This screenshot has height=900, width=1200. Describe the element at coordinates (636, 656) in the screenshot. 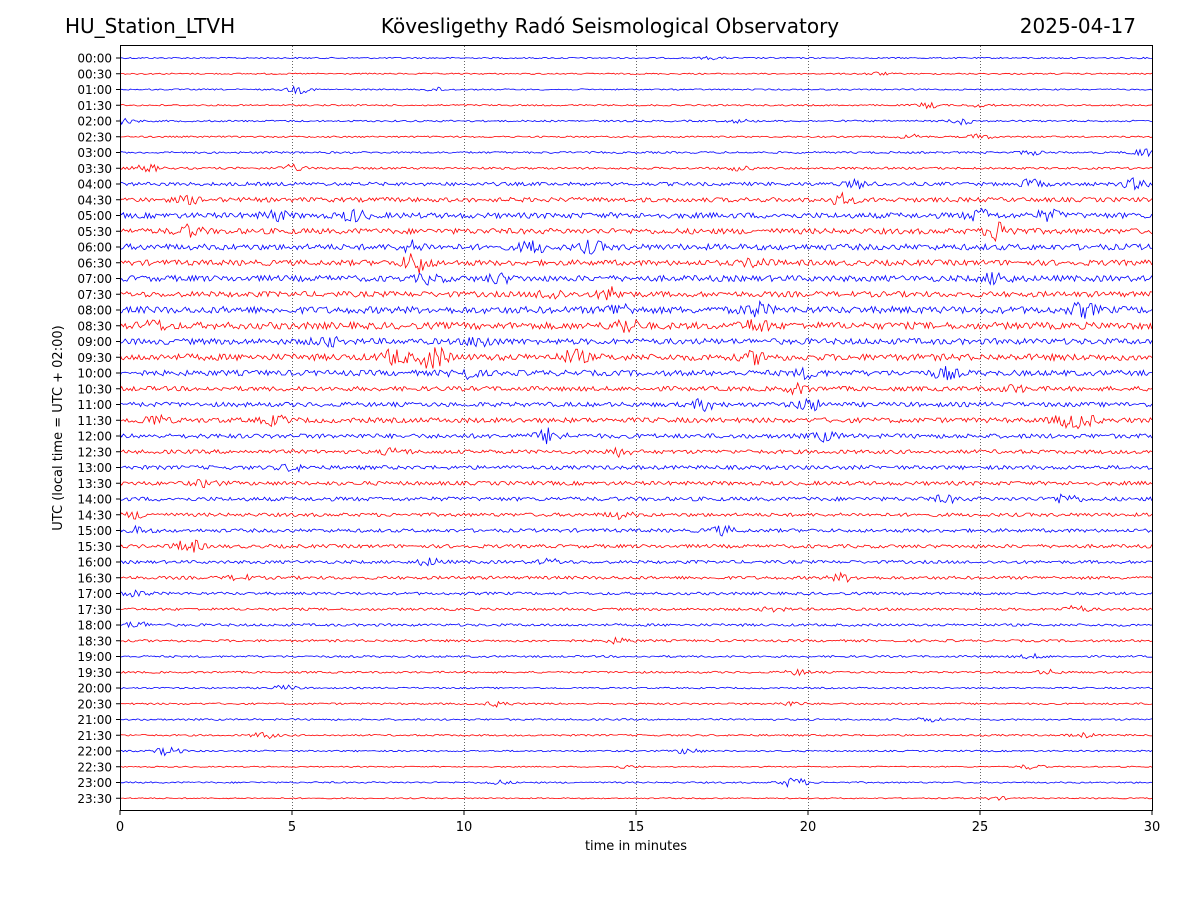

I see `trace-1900` at that location.